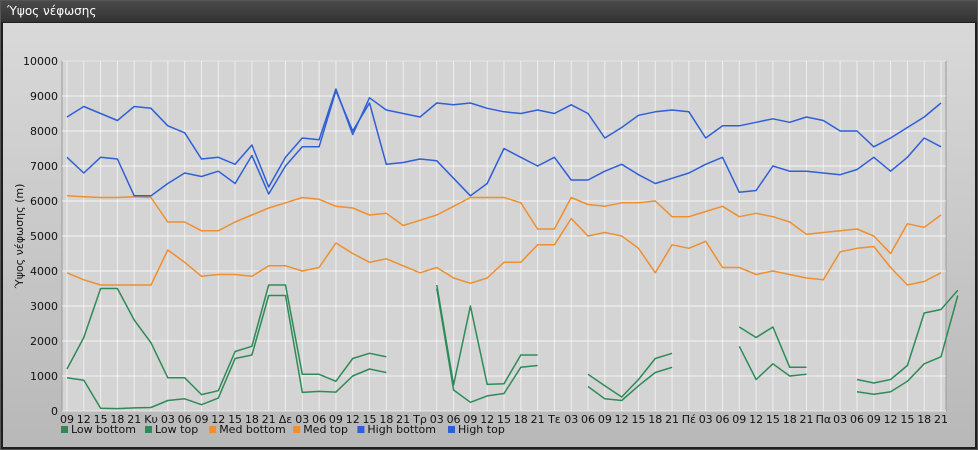  What do you see at coordinates (44, 131) in the screenshot?
I see `y-tick-label: 8000` at bounding box center [44, 131].